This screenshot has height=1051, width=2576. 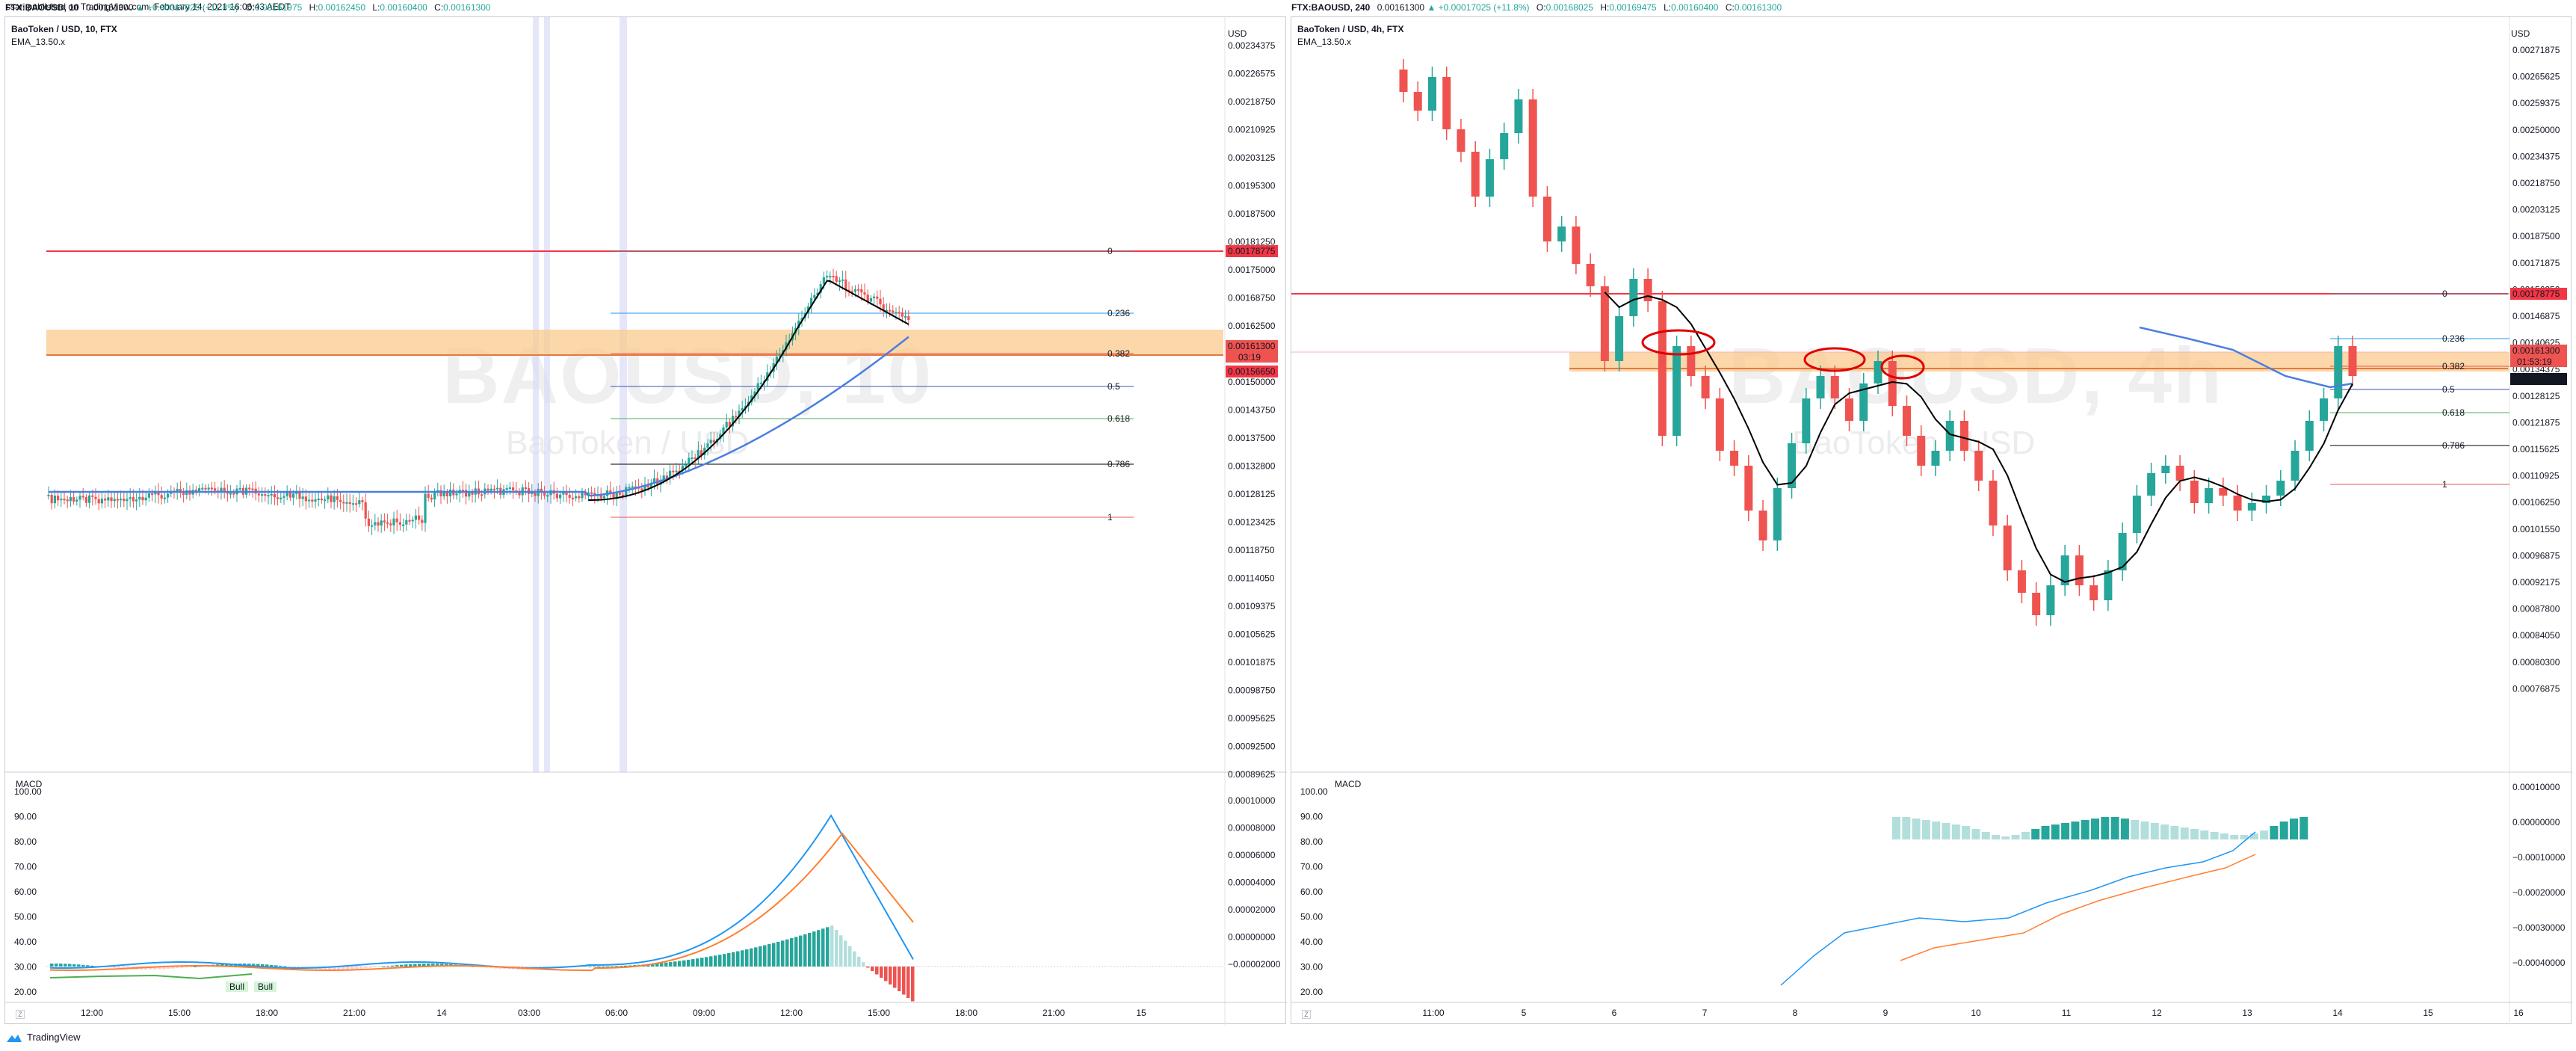 What do you see at coordinates (2536, 688) in the screenshot?
I see `axis-tick-label: 0.00076875` at bounding box center [2536, 688].